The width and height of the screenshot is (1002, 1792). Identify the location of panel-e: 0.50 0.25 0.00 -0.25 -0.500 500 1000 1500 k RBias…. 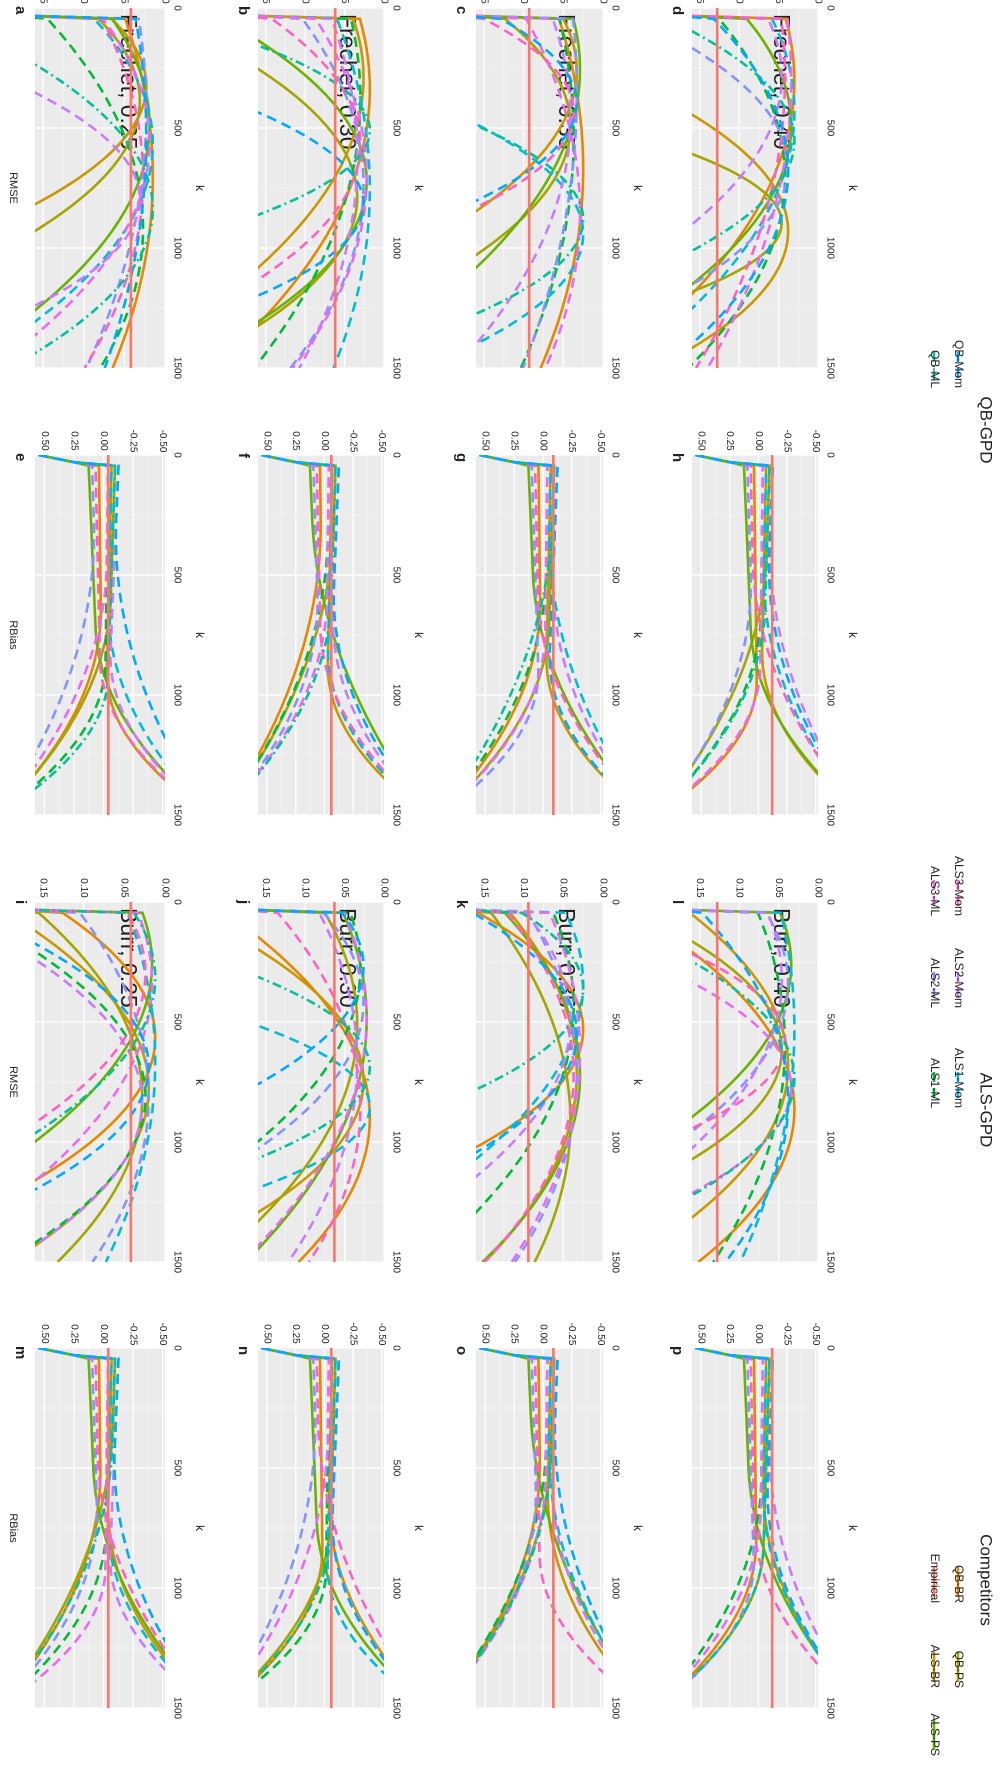
(107, 628).